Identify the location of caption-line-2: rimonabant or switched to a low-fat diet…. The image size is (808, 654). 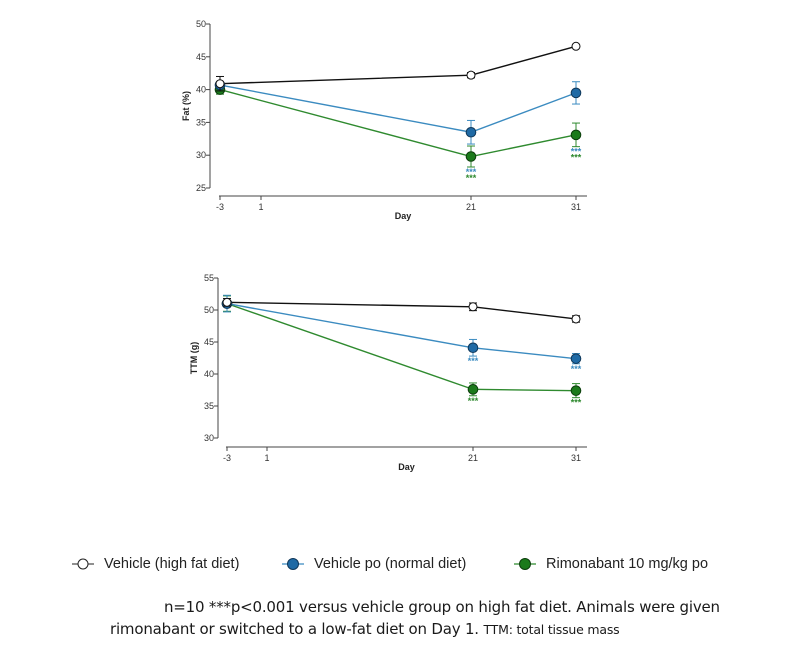
(294, 629).